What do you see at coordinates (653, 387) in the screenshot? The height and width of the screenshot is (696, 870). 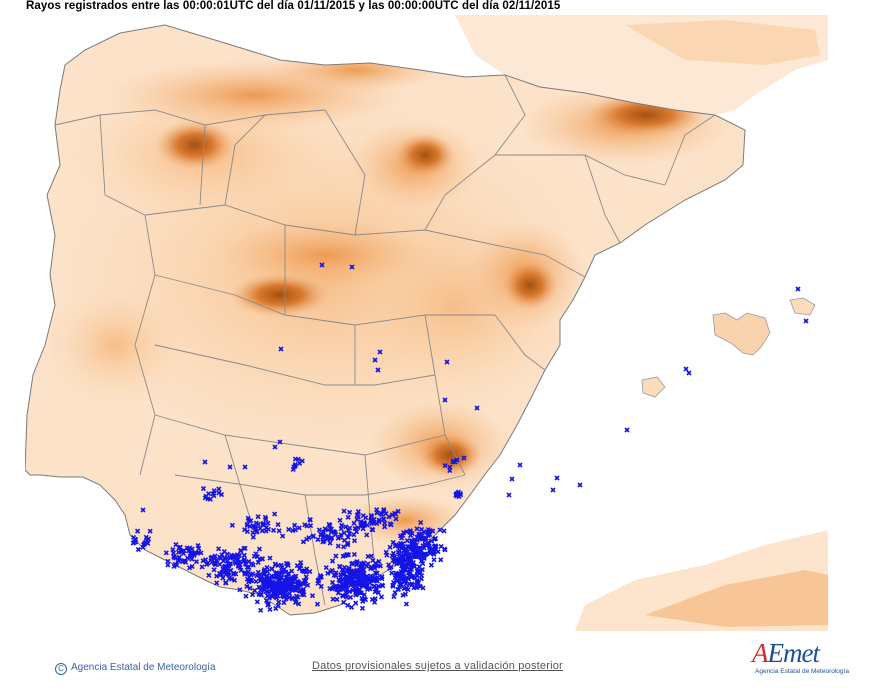 I see `ibiza-island` at bounding box center [653, 387].